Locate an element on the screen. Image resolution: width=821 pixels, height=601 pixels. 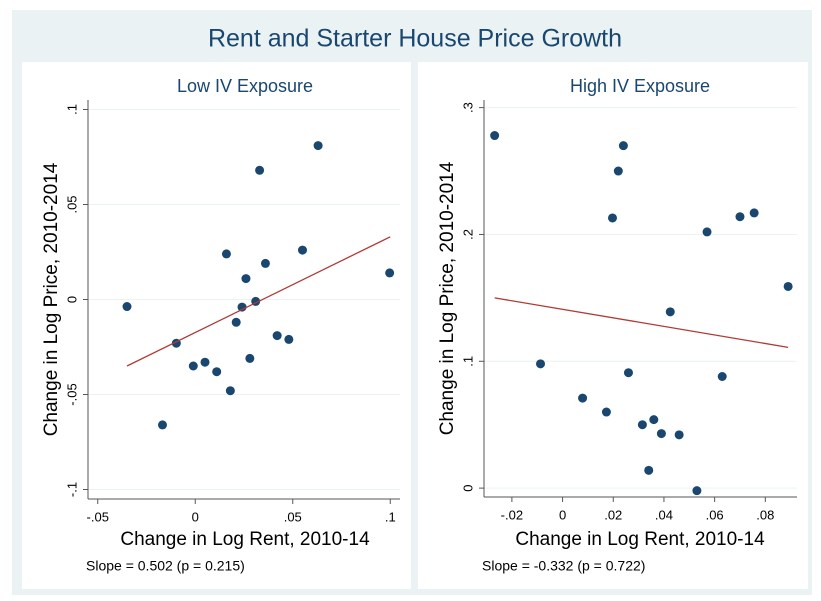
panel-title: High IV Exposure is located at coordinates (640, 86).